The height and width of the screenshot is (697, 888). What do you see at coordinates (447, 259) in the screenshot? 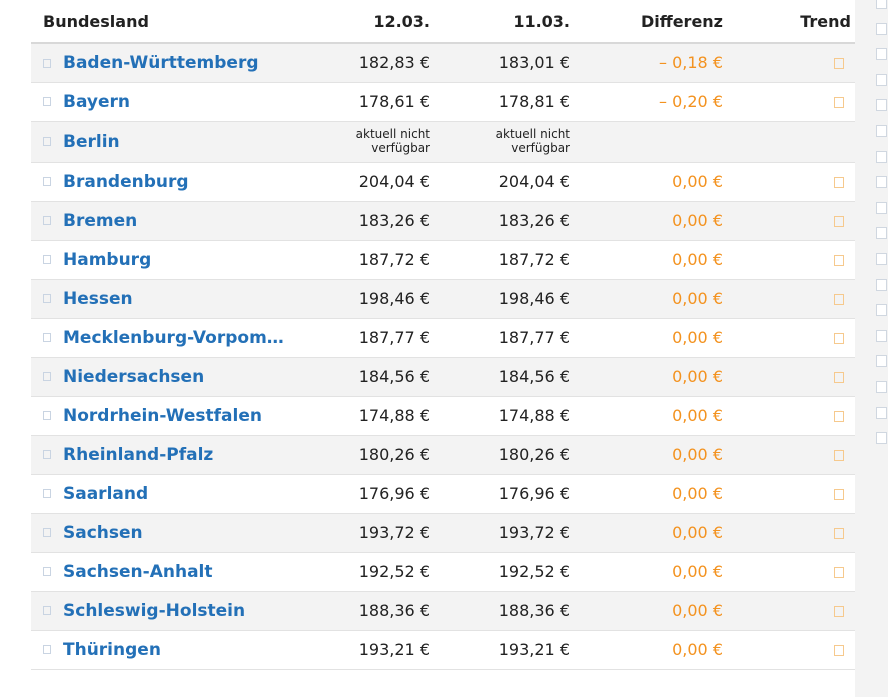
I see `table-row: Hamburg 187,72 € 187,72 € 0,00 €` at bounding box center [447, 259].